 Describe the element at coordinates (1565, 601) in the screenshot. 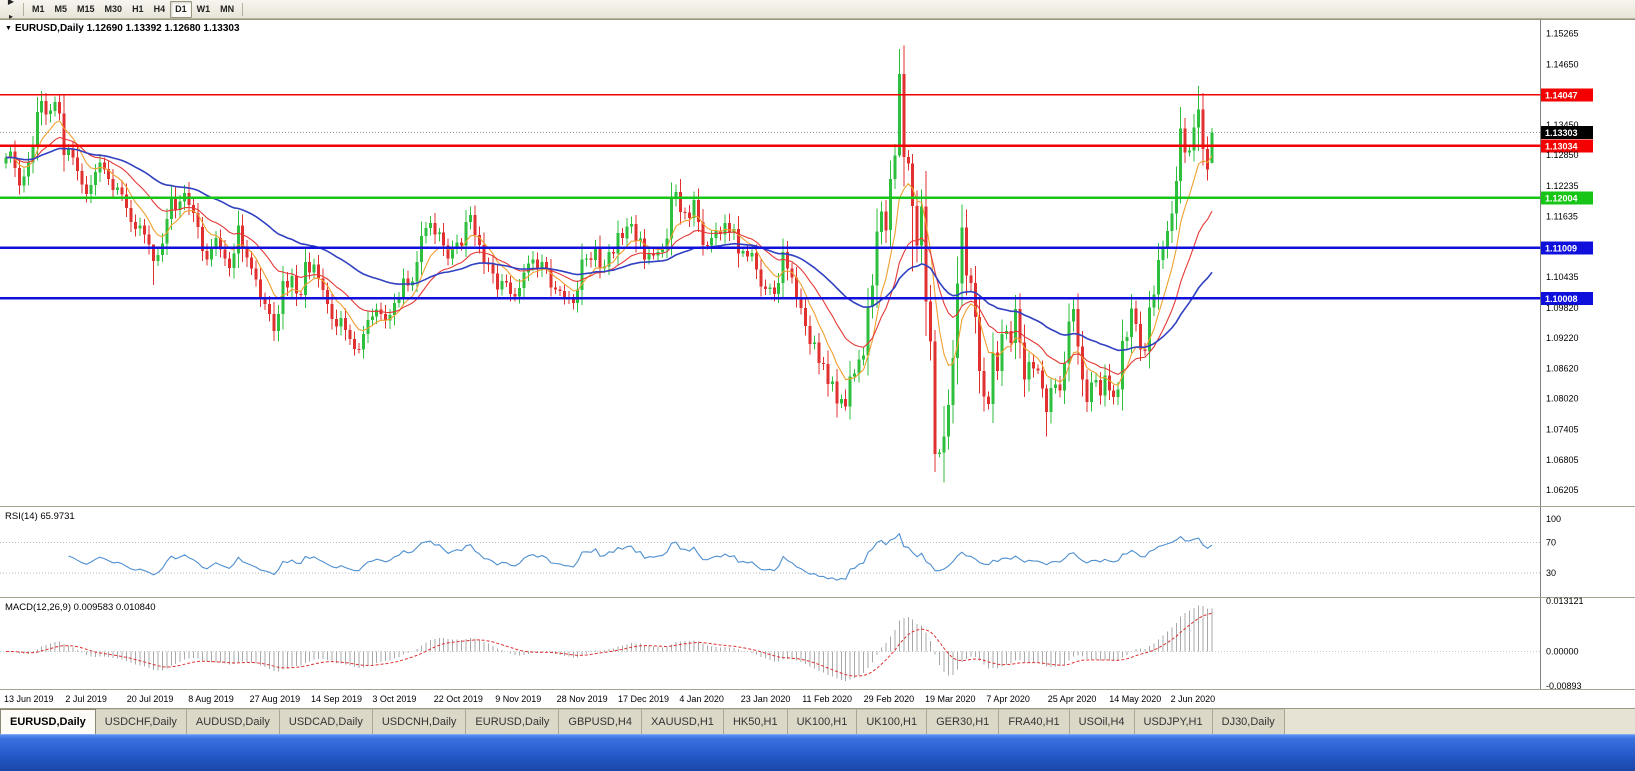

I see `svg-text: 0.013121` at that location.